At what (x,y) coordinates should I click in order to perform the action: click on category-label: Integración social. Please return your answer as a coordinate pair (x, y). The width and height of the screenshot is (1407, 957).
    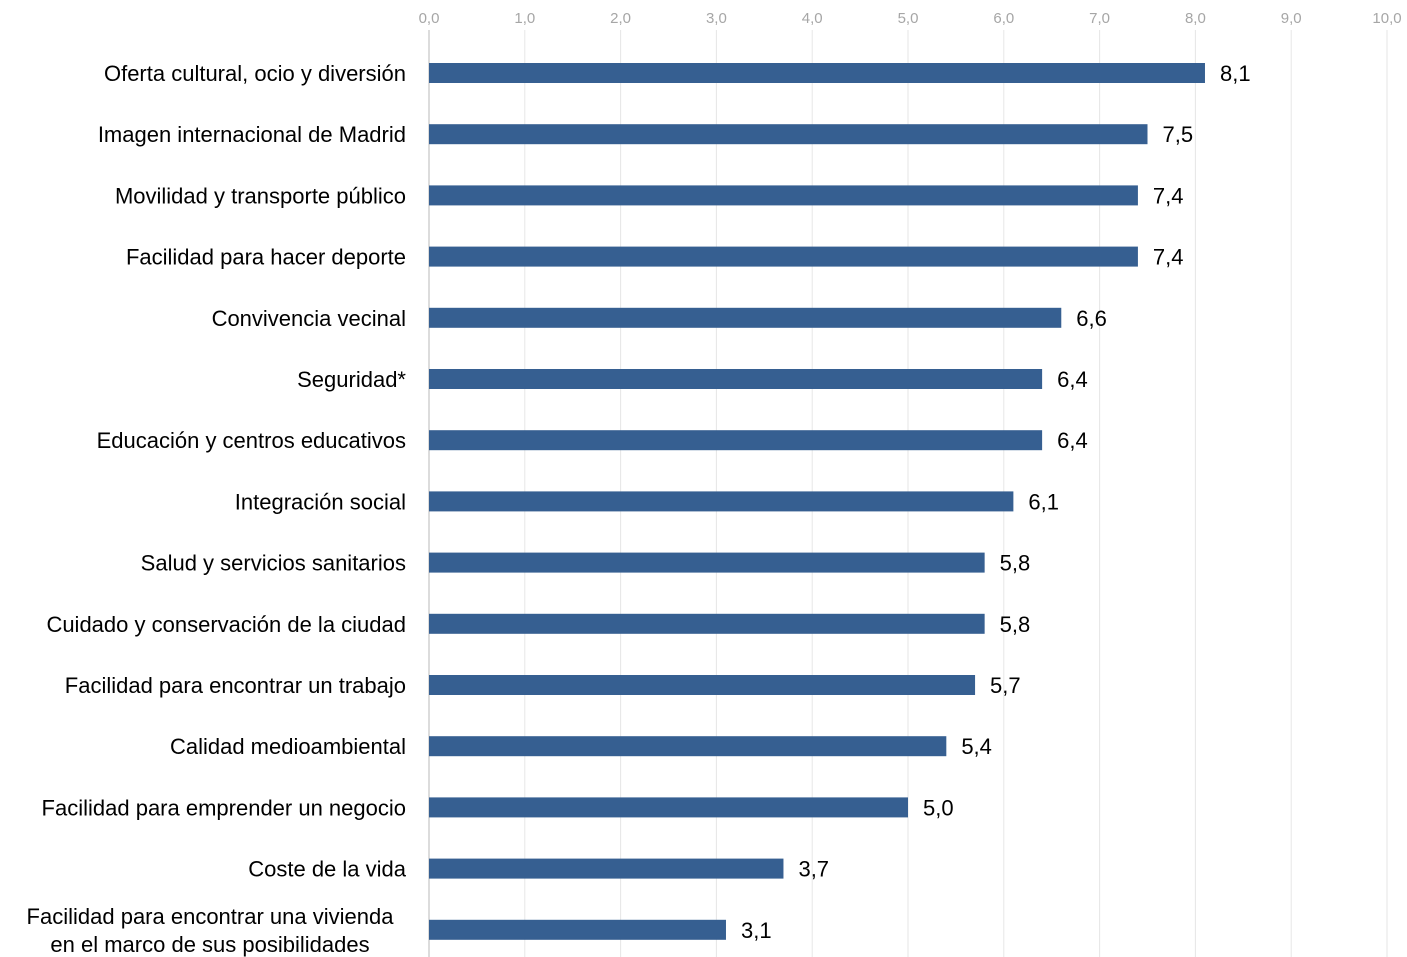
    Looking at the image, I should click on (320, 501).